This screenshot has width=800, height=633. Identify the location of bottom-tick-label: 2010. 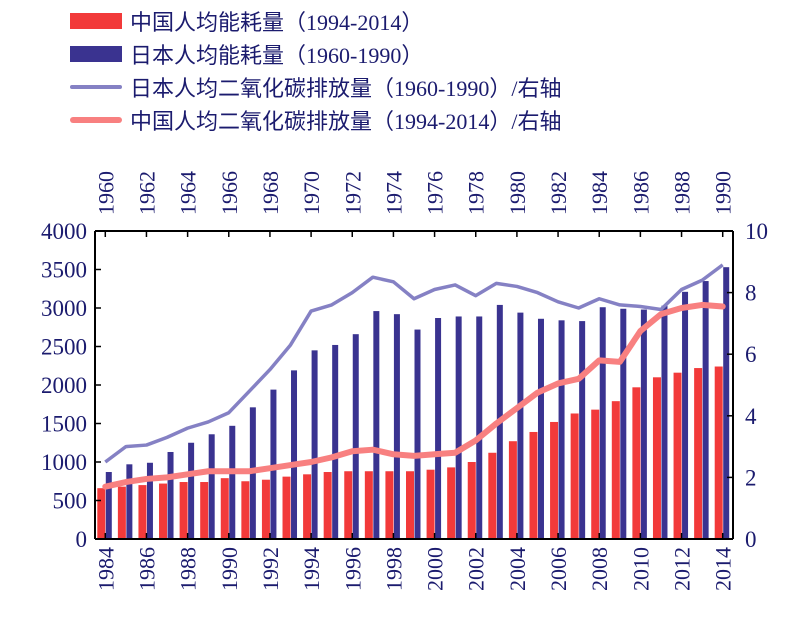
(640, 569).